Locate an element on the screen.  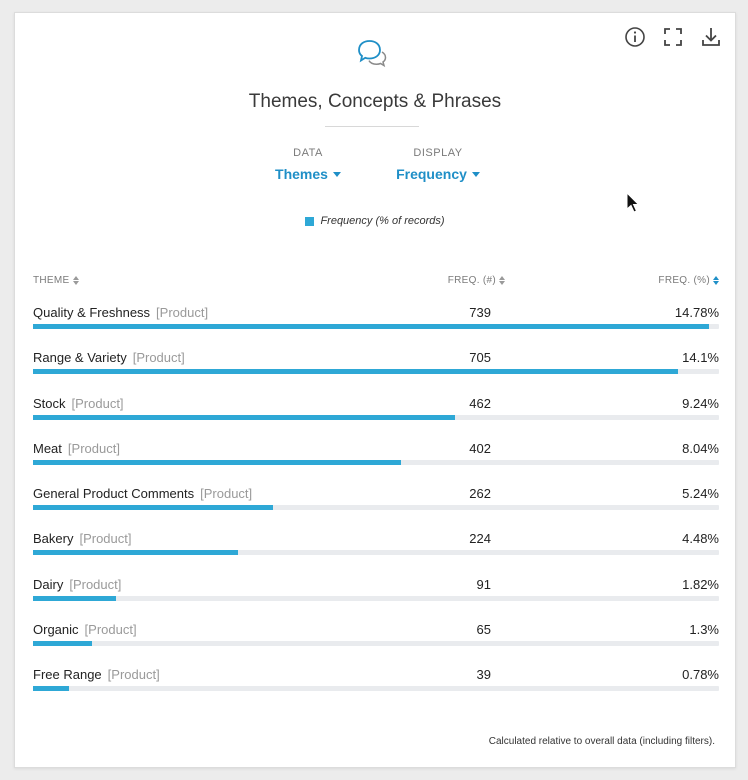
theme-name: Range & Variety [Product] is located at coordinates (109, 357).